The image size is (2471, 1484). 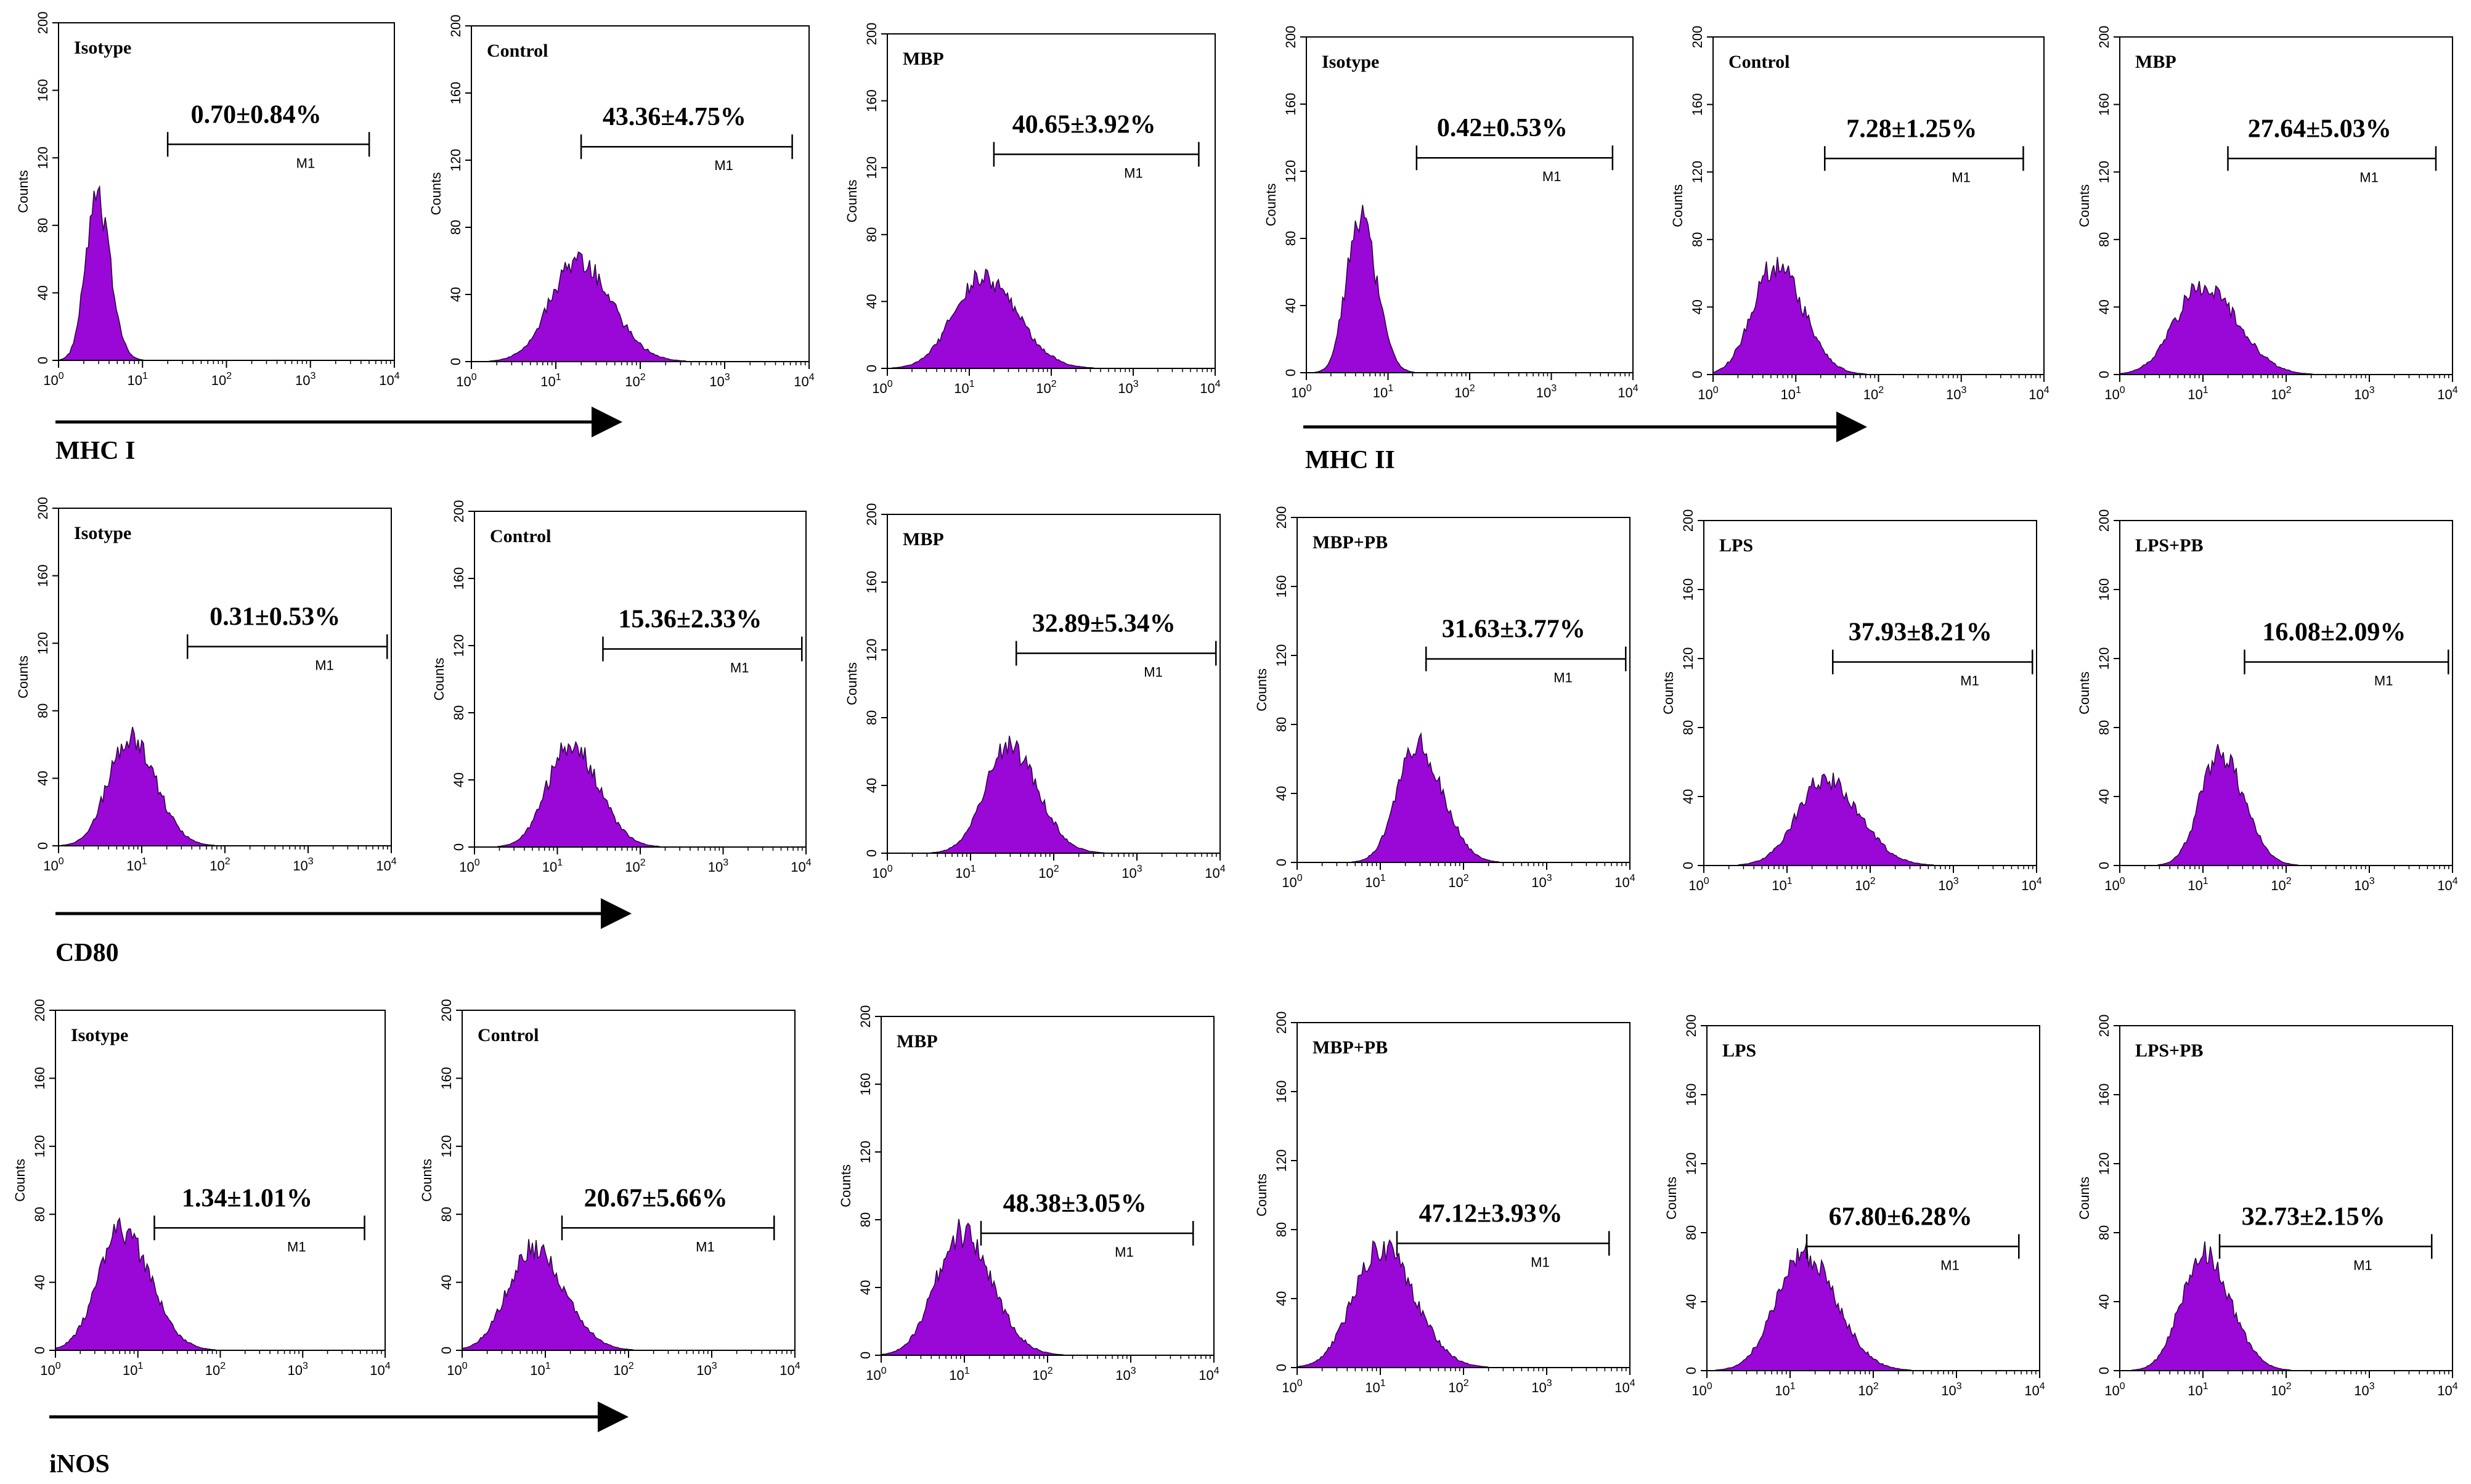 I want to click on percentage-value: 32.89±5.34%, so click(x=1104, y=624).